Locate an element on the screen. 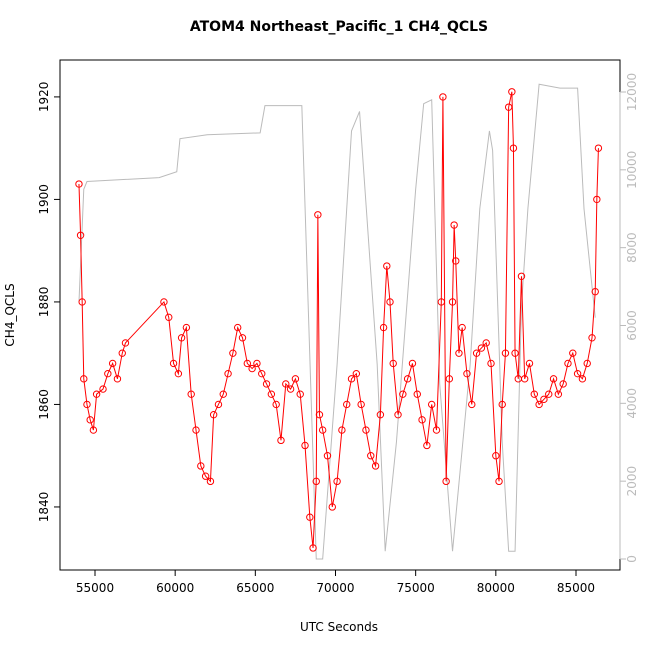 This screenshot has width=650, height=654. x-tick-label: 80000 is located at coordinates (496, 588).